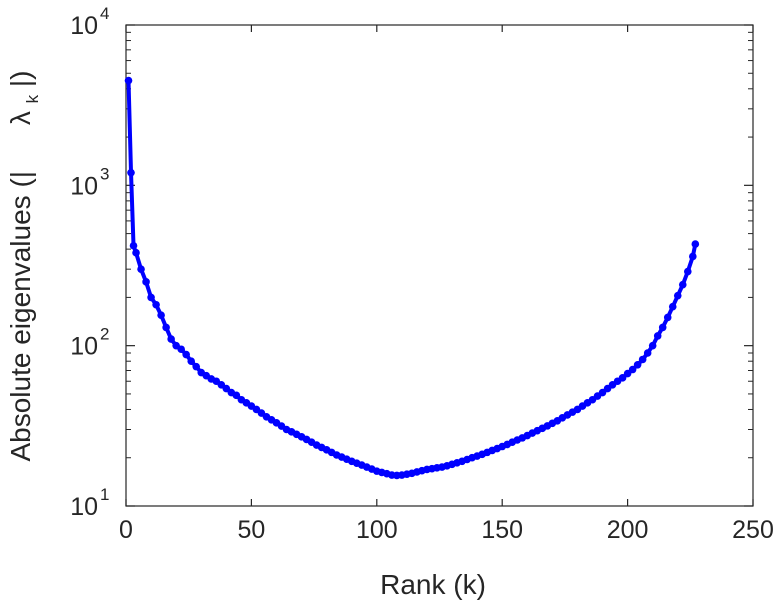  Describe the element at coordinates (251, 530) in the screenshot. I see `x-tick-label: 50` at that location.